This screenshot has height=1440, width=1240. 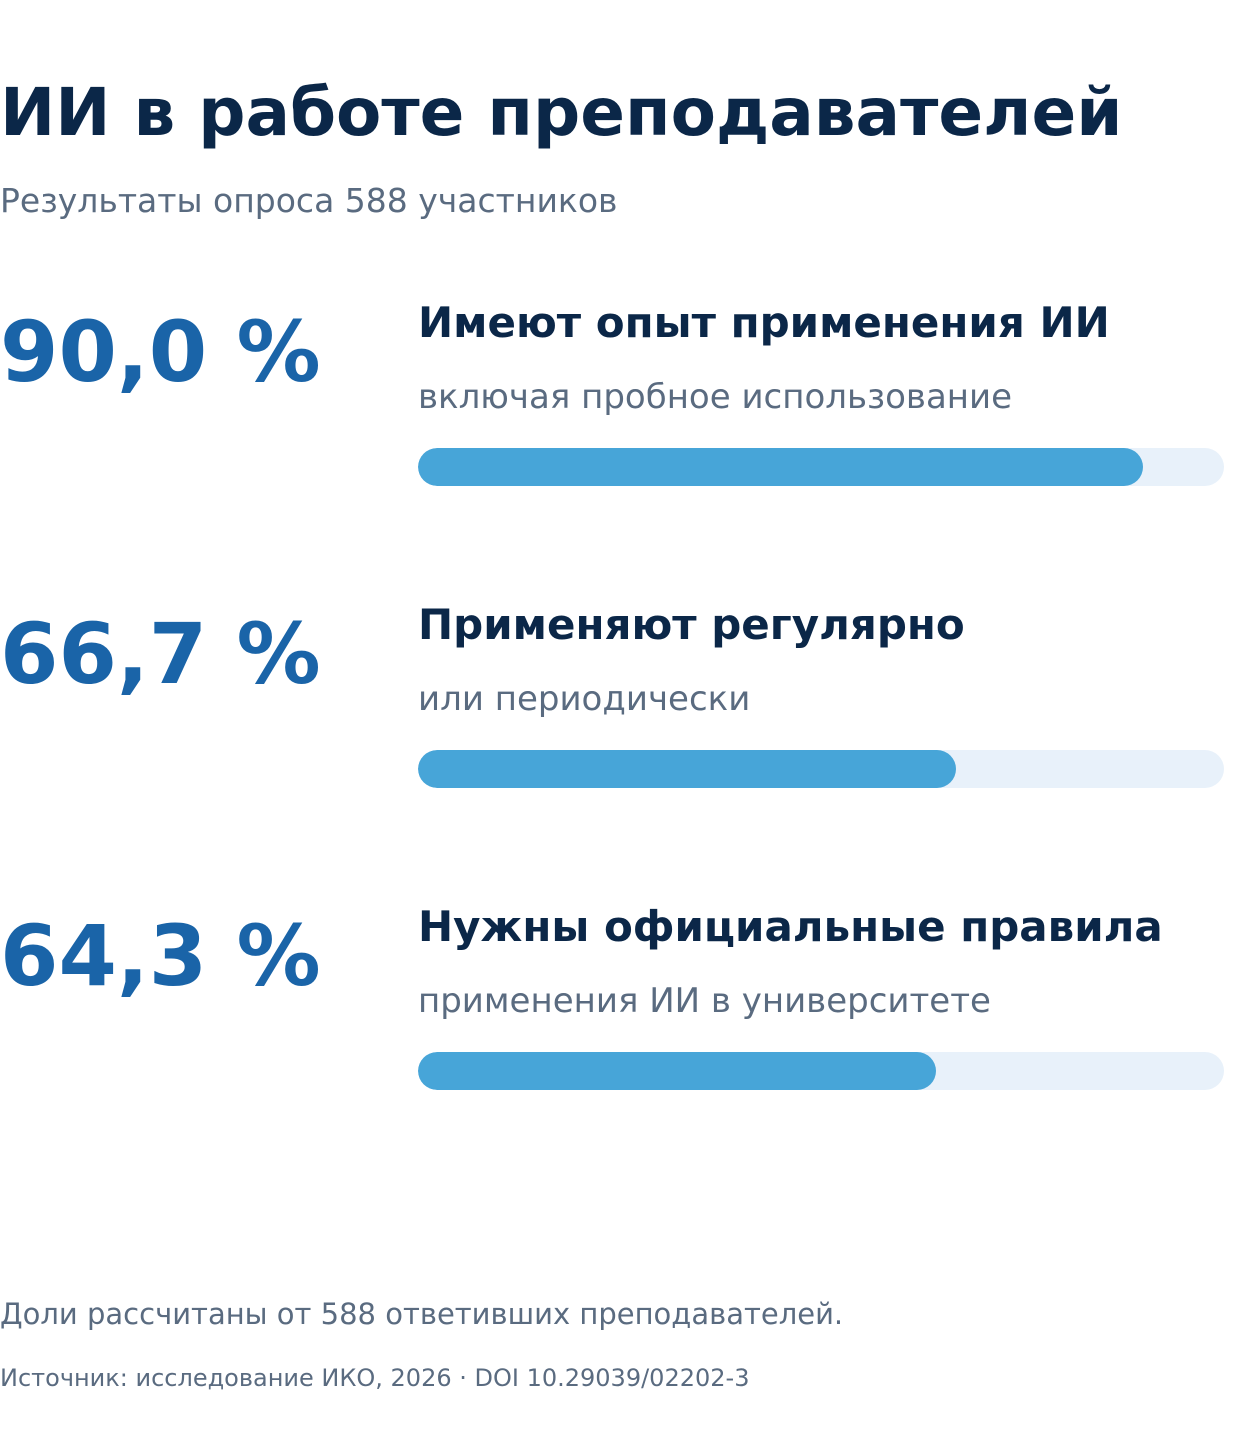 I want to click on stat-sublabel: включая пробное использование, so click(x=715, y=397).